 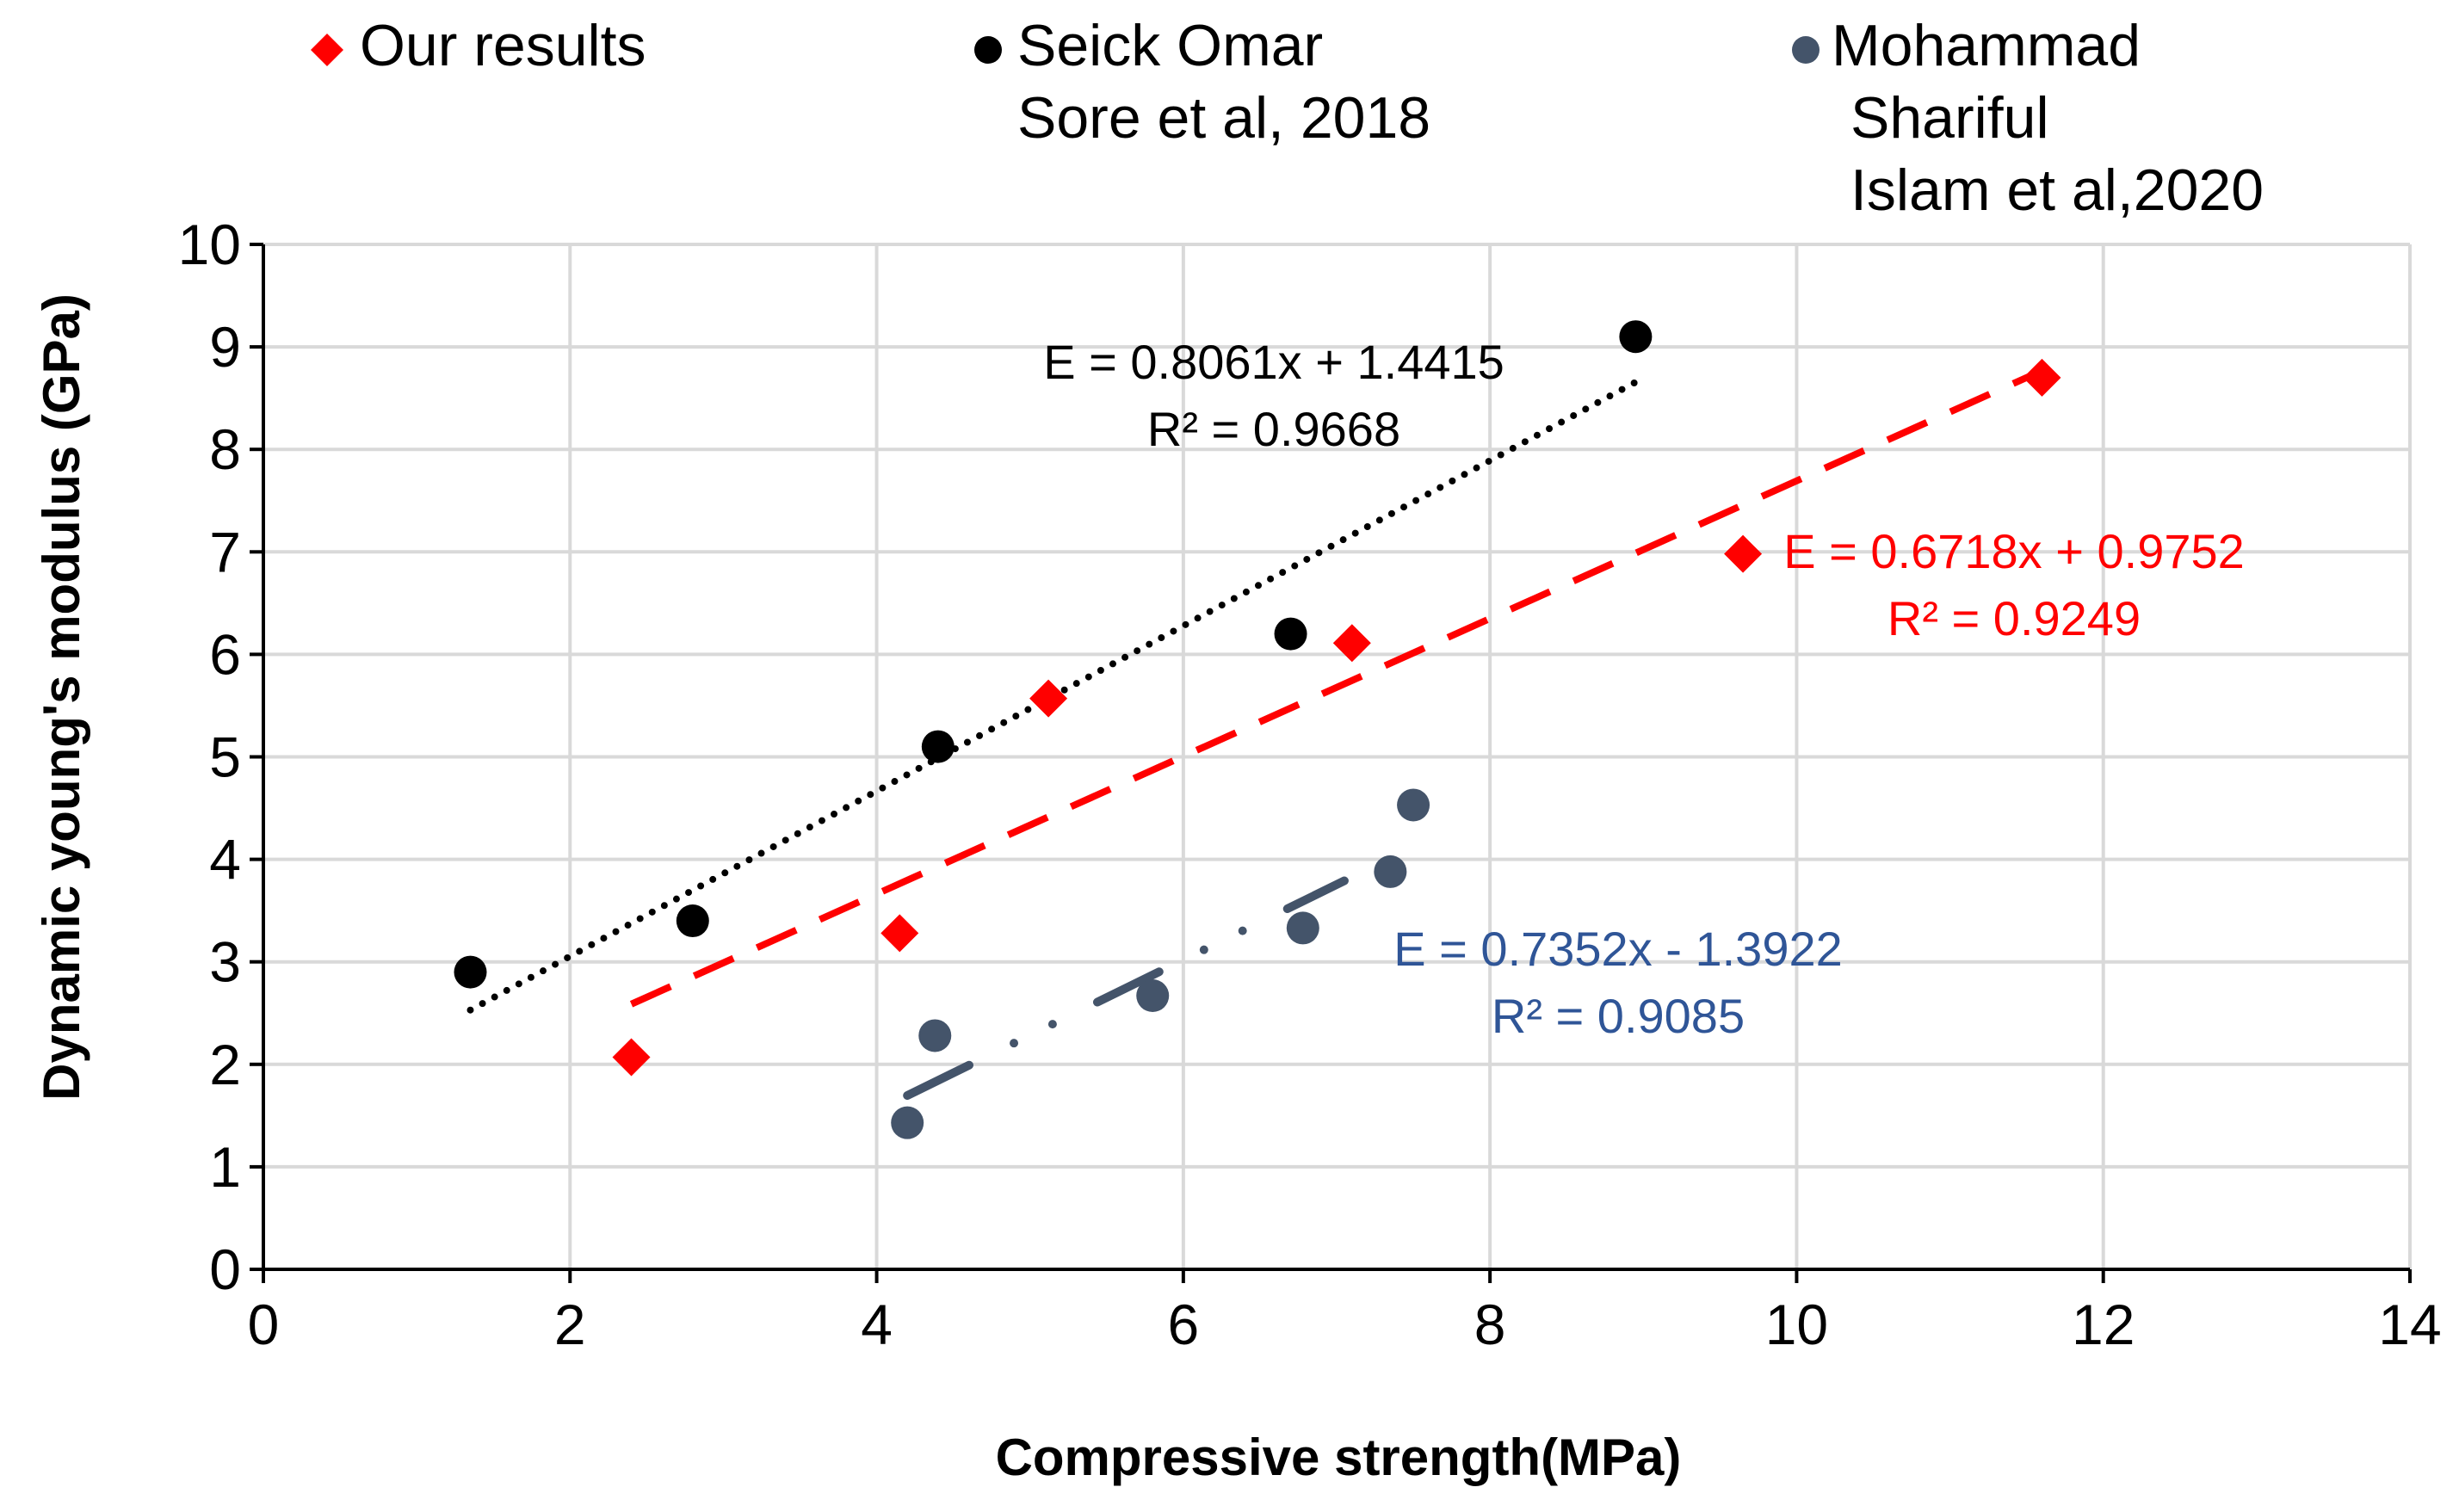 I want to click on y-tick-label: 5, so click(x=225, y=757).